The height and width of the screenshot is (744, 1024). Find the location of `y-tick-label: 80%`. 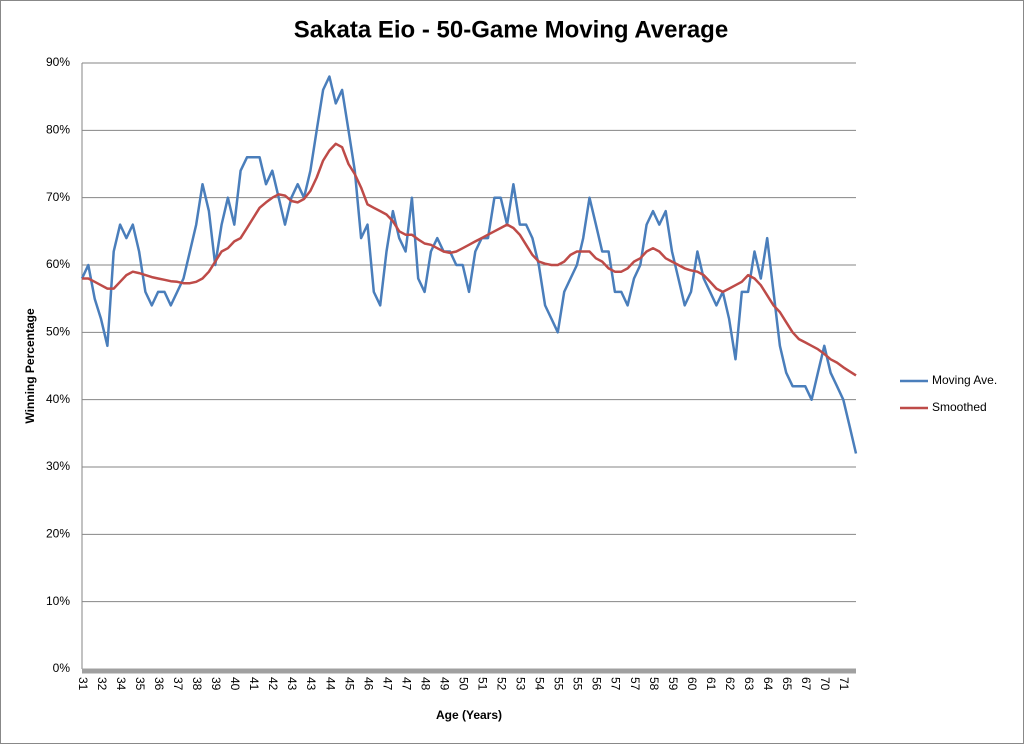

y-tick-label: 80% is located at coordinates (58, 130).